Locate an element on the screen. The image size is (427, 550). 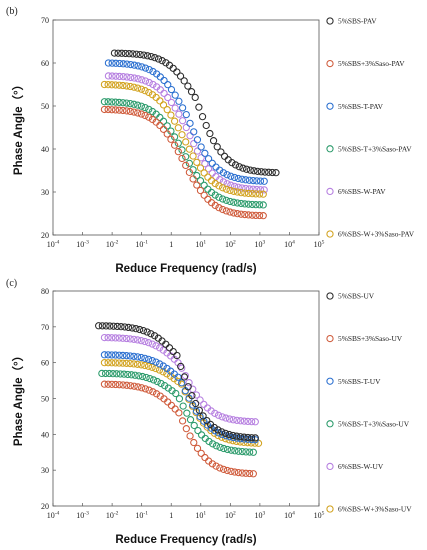
y-ticks-c: 20 30 40 50 60 70 80 is located at coordinates (48, 399).